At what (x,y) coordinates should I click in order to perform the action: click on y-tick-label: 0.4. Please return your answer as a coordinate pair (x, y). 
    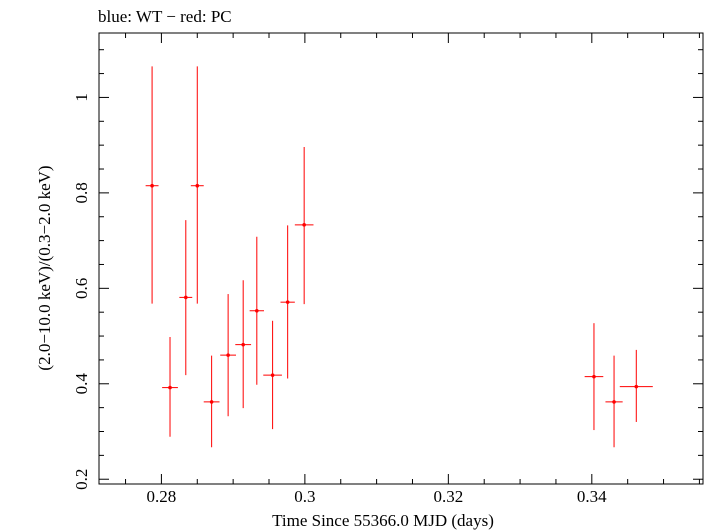
    Looking at the image, I should click on (81, 384).